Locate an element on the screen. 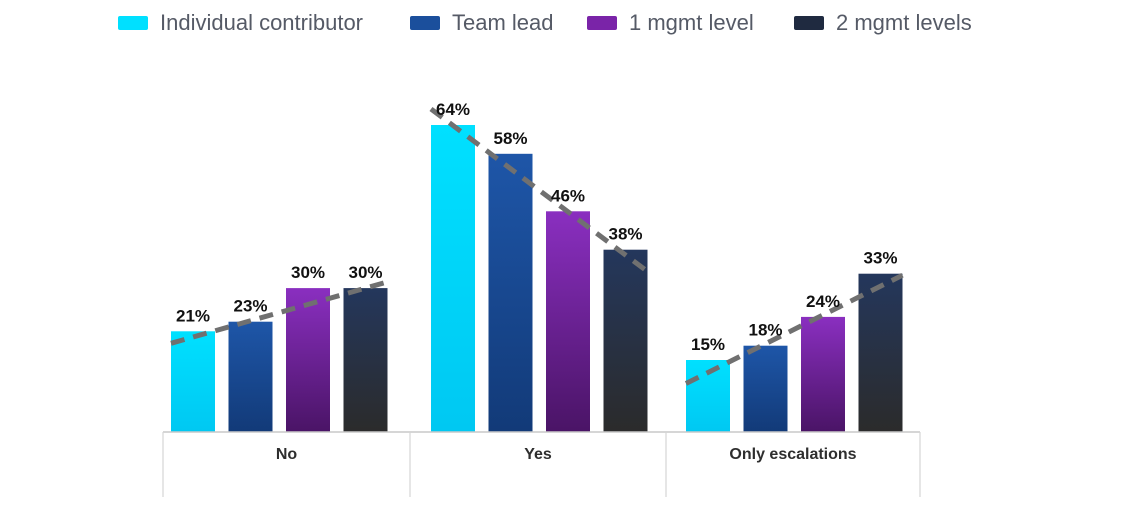 This screenshot has height=510, width=1132. data-label-yes-1-mgmt-level: 46% is located at coordinates (568, 195).